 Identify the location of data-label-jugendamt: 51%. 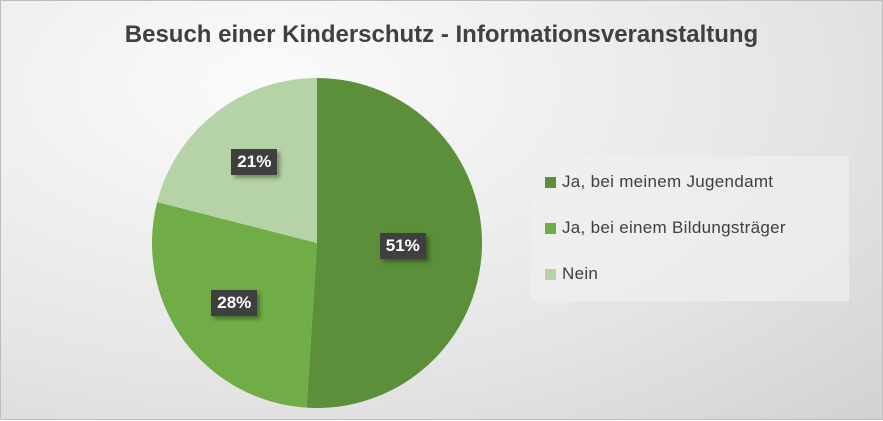
(402, 245).